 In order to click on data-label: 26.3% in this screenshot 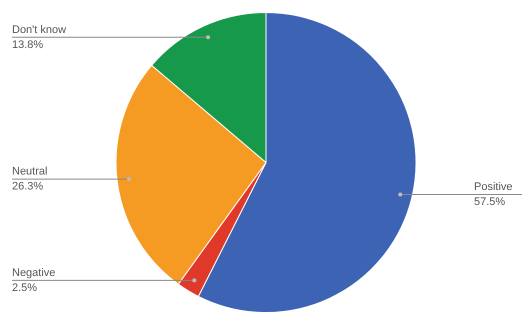, I will do `click(28, 186)`.